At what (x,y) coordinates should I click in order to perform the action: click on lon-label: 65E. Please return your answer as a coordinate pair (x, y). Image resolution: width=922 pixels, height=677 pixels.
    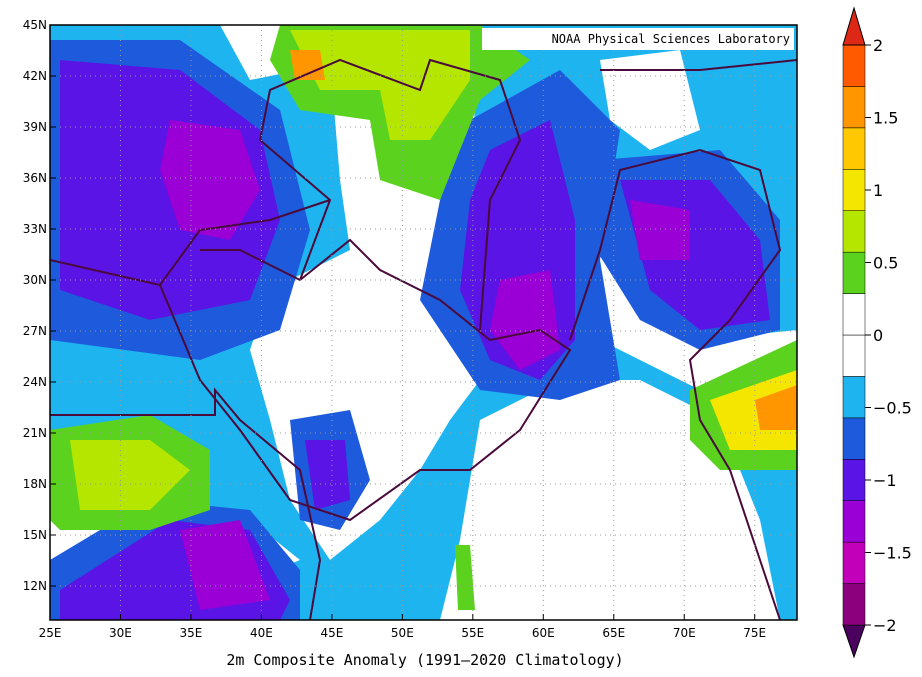
    Looking at the image, I should click on (613, 633).